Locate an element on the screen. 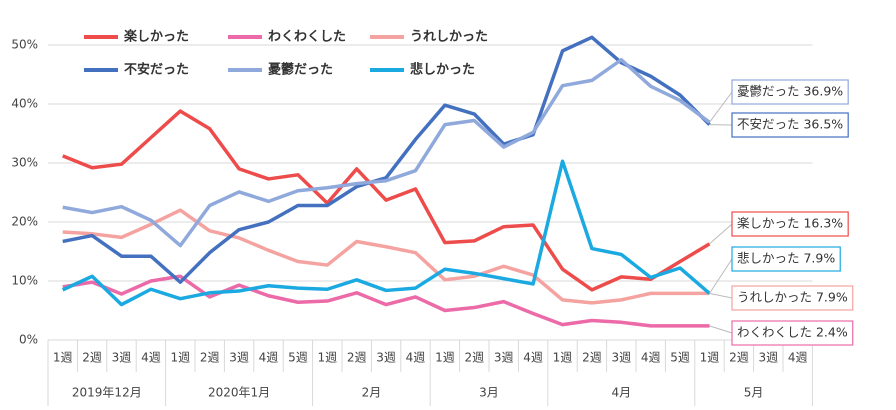 This screenshot has height=410, width=896. legend-label: 悲しかった is located at coordinates (442, 70).